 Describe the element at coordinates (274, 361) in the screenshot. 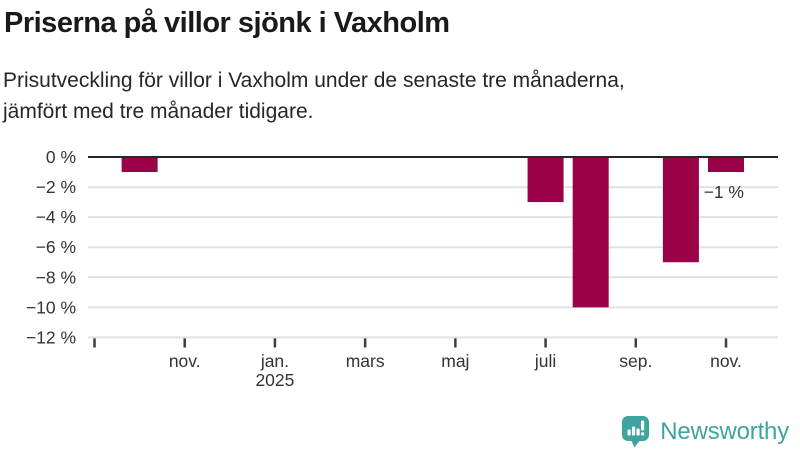

I see `x-axis-tick-label: jan.` at that location.